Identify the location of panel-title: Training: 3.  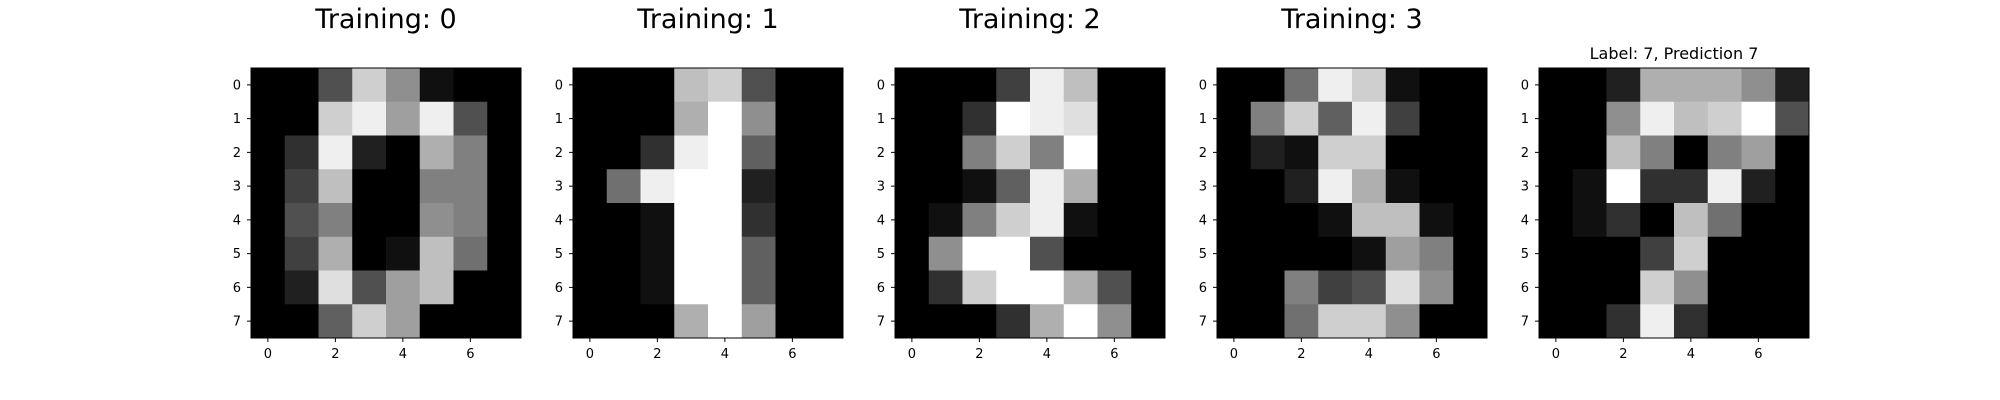
(1351, 19).